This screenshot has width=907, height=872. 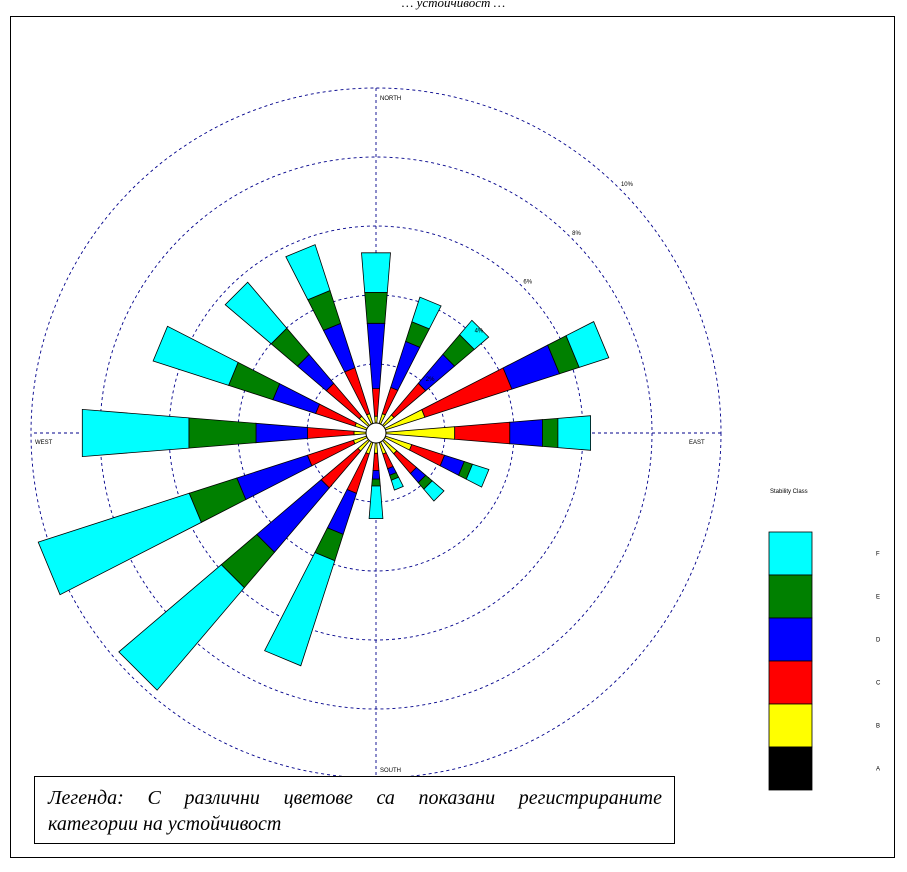 I want to click on ring-label-6%: 6%, so click(x=527, y=283).